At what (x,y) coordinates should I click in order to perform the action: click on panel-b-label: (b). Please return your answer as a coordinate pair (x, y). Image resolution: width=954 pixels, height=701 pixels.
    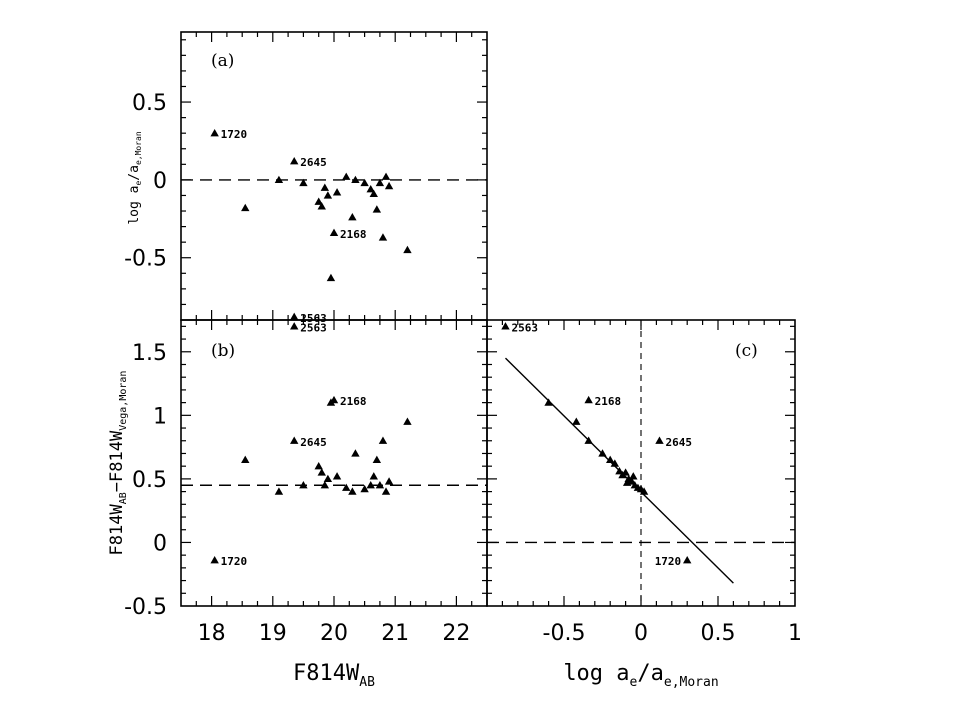
    Looking at the image, I should click on (223, 351).